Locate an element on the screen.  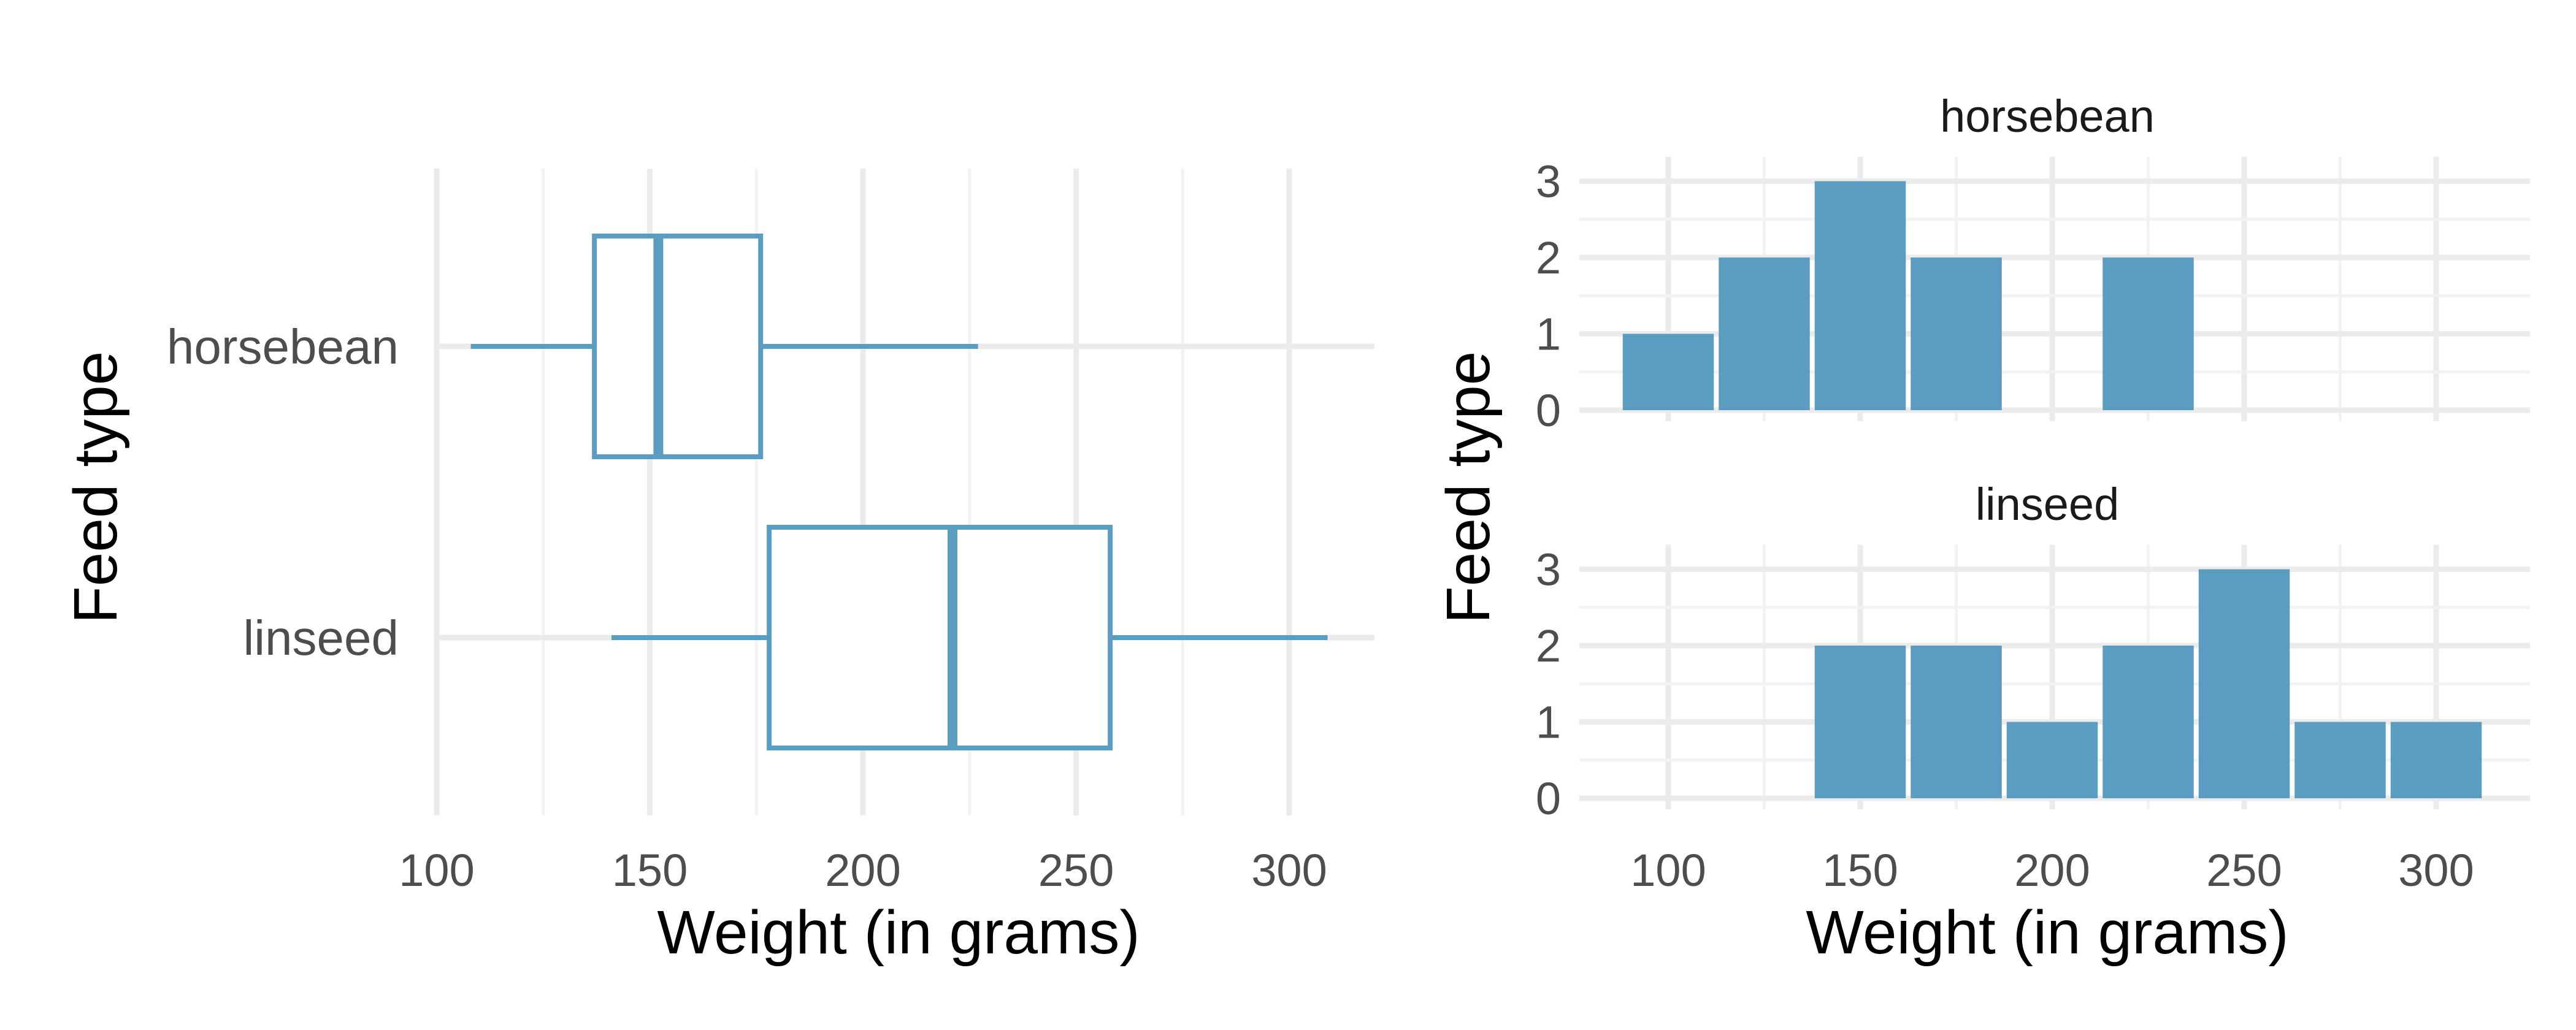
facet-title-horsebean: horsebean is located at coordinates (2047, 116).